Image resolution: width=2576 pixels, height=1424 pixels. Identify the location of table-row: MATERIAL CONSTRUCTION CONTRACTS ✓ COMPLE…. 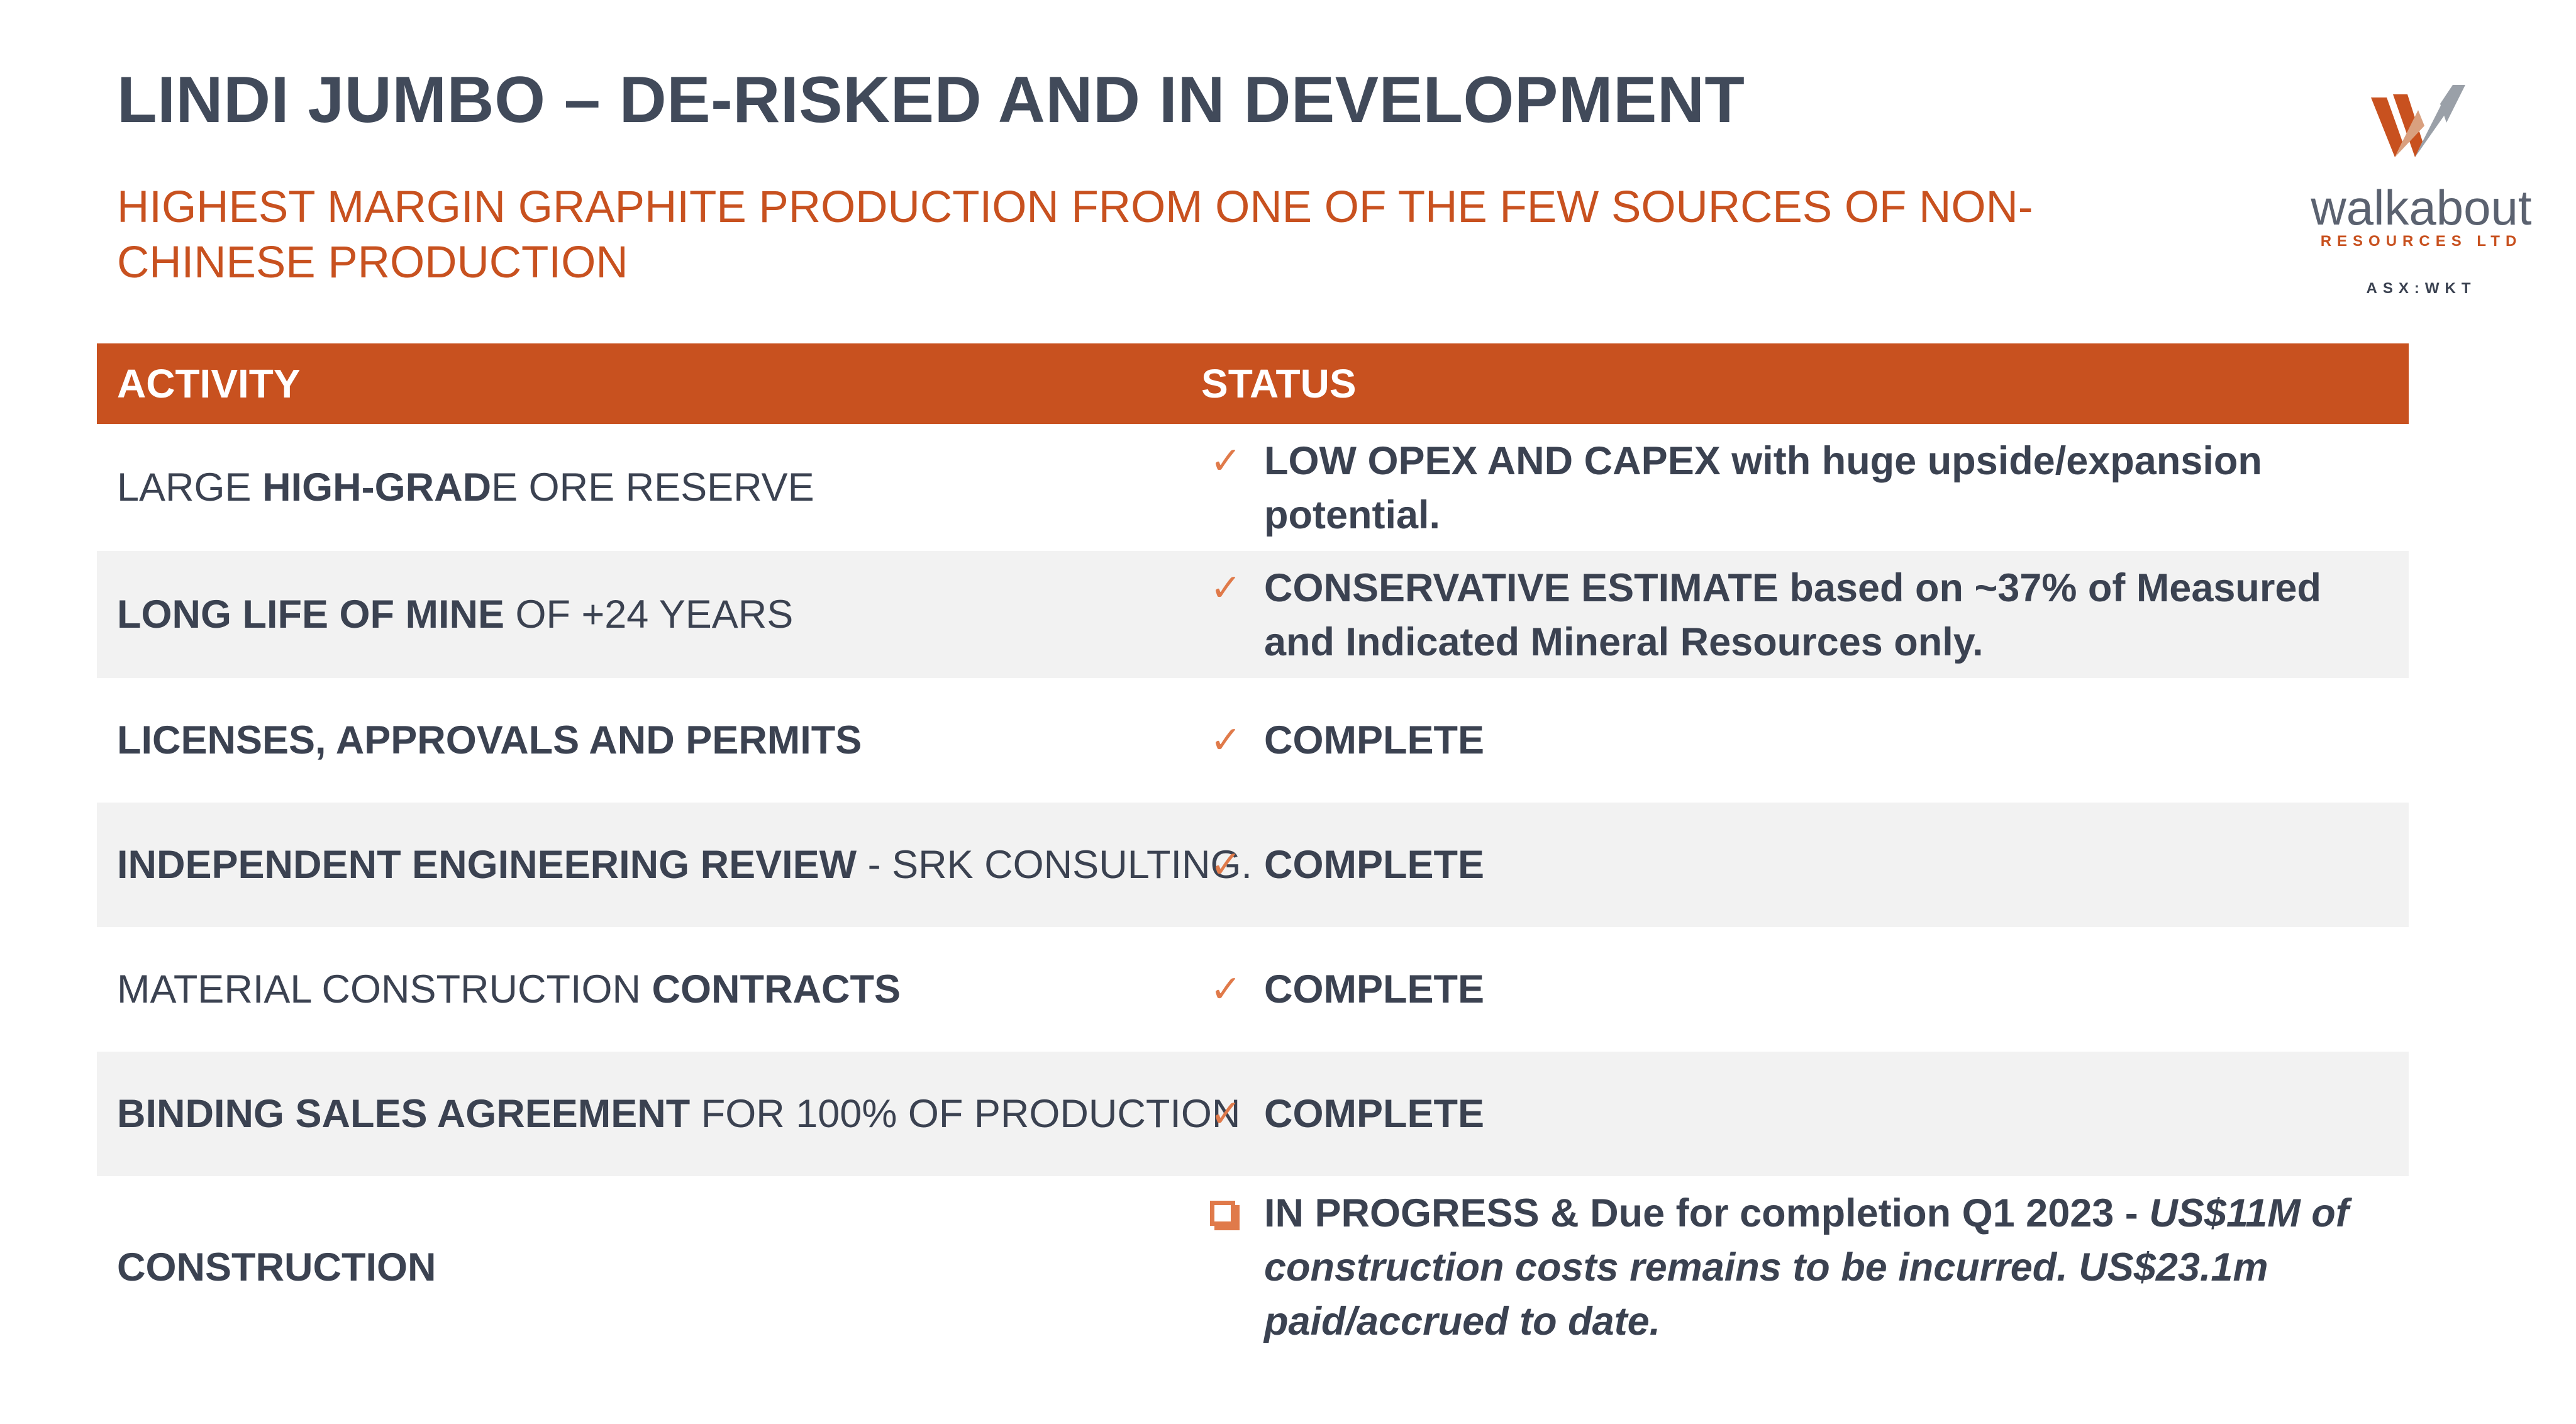
(1253, 989).